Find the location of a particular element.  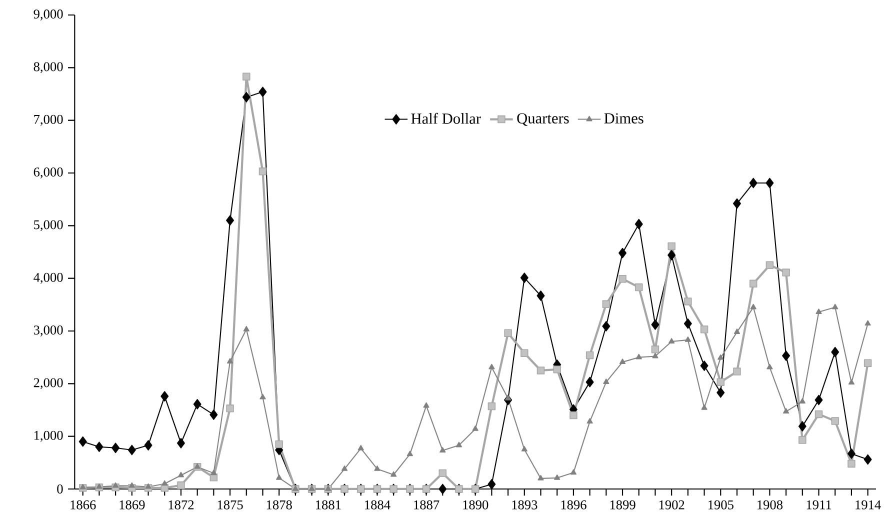

x-tick-label: 1866 is located at coordinates (83, 505).